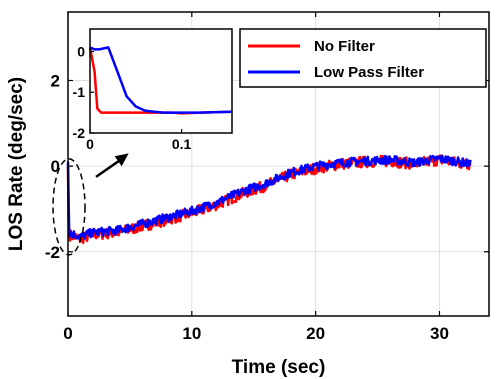  I want to click on inset-x-tick-label-0-1: 0.1, so click(182, 144).